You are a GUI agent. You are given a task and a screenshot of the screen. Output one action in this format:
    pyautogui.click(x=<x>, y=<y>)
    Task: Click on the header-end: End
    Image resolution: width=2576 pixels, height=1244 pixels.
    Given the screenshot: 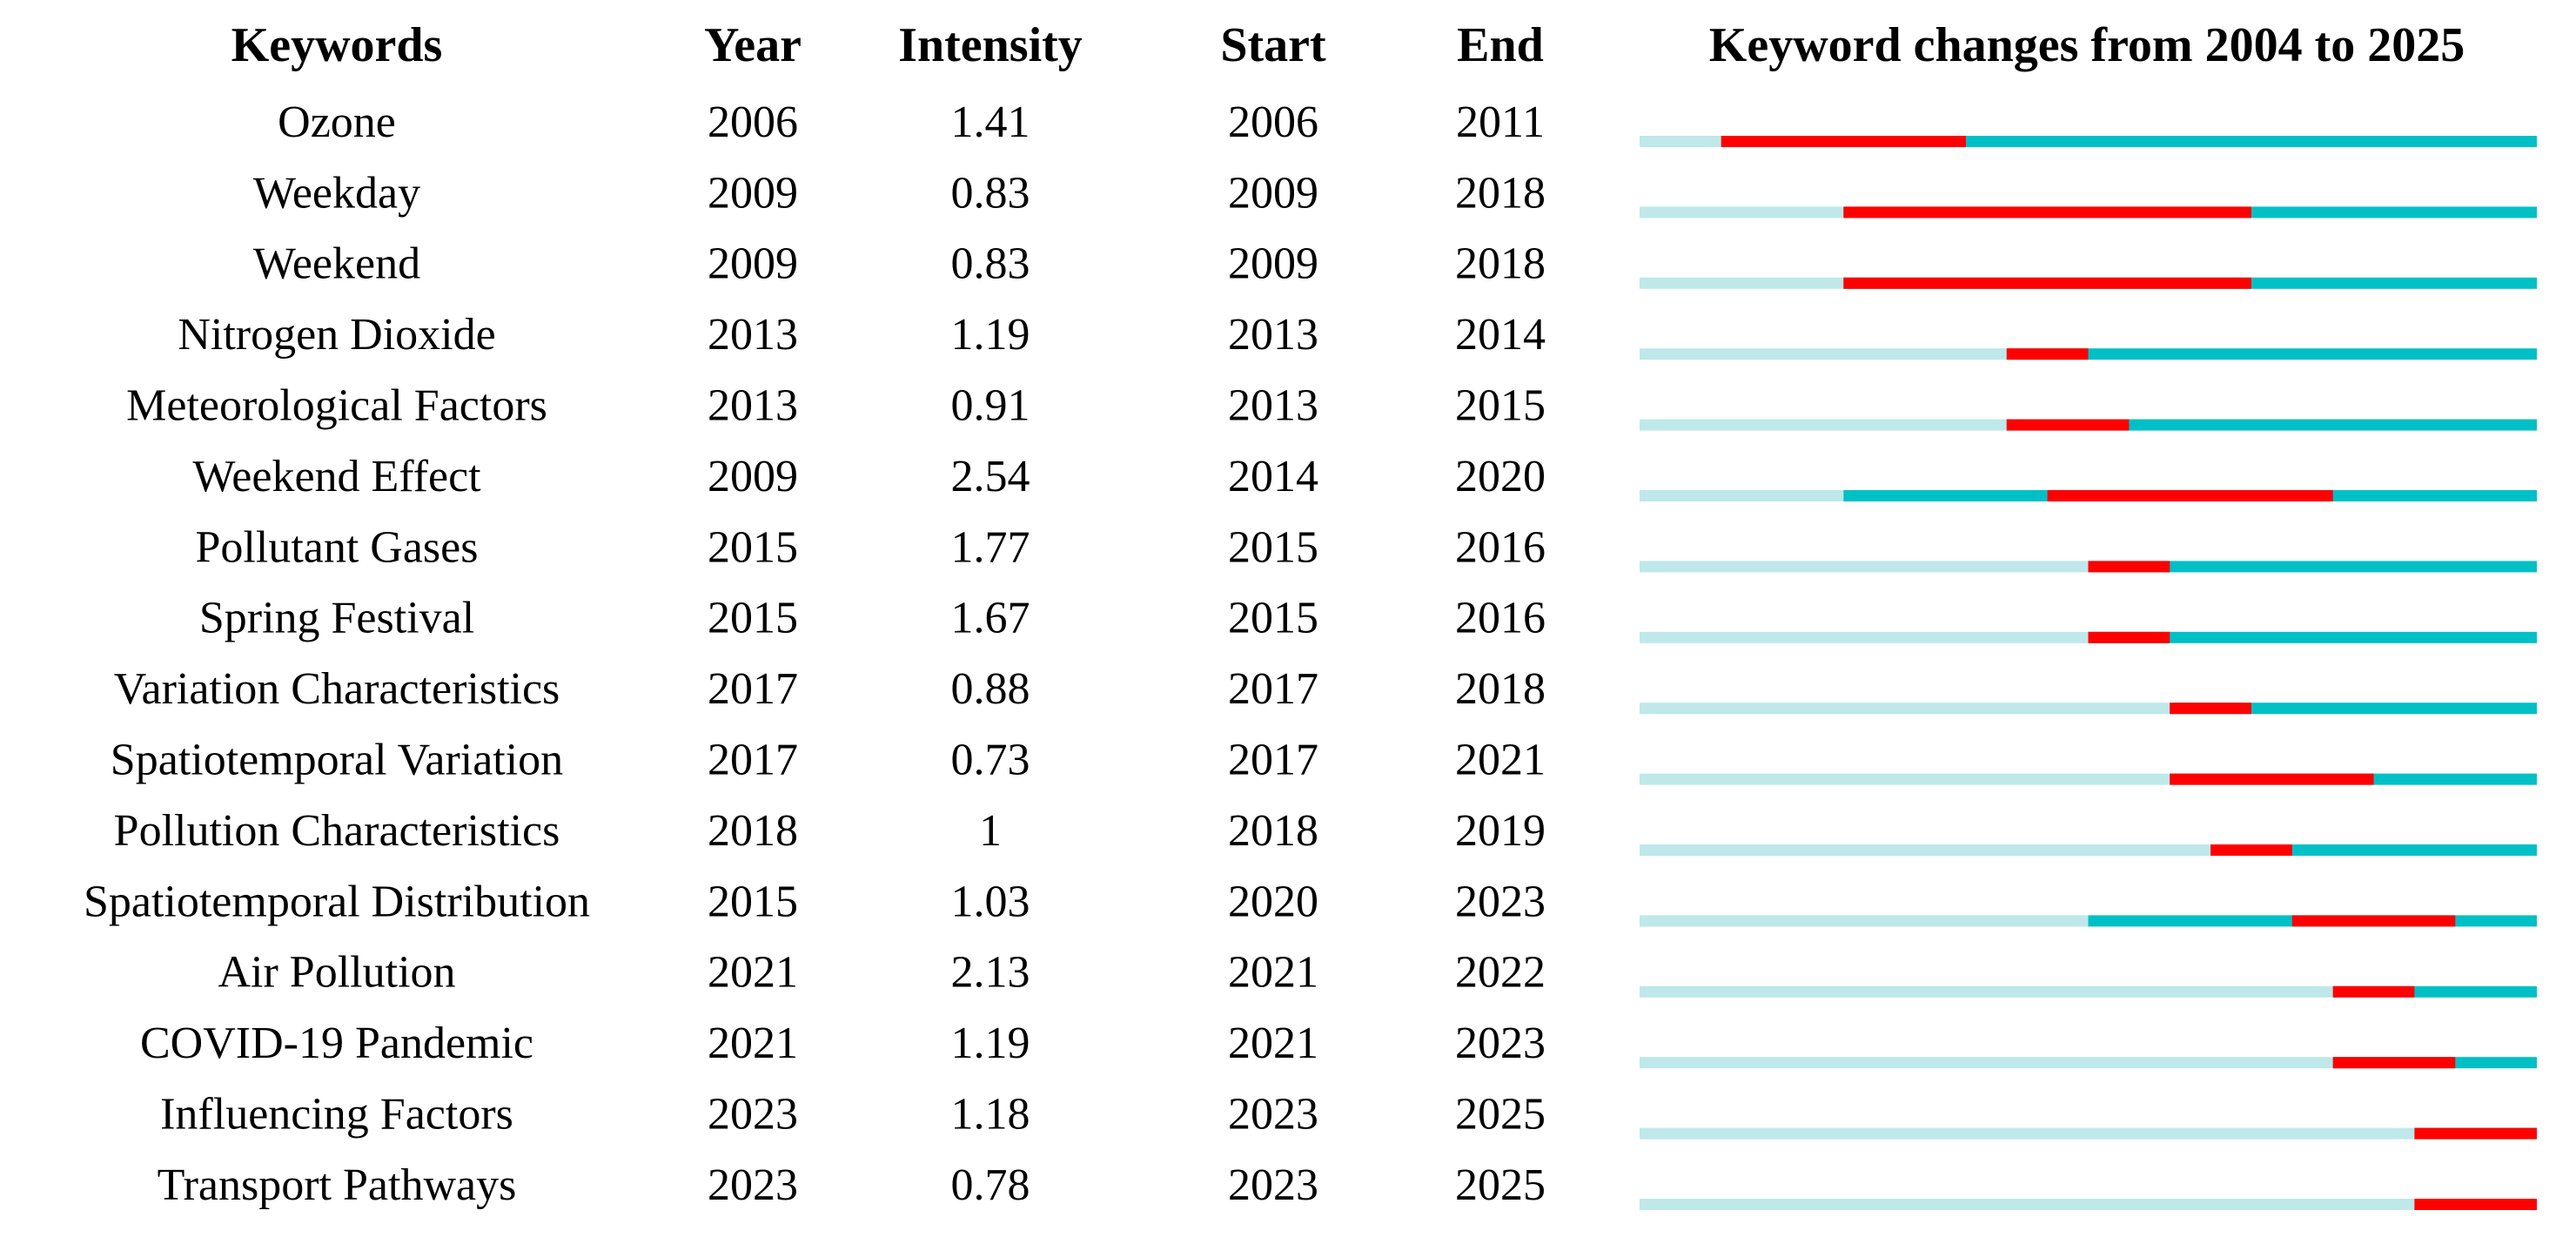 What is the action you would take?
    pyautogui.click(x=1500, y=45)
    